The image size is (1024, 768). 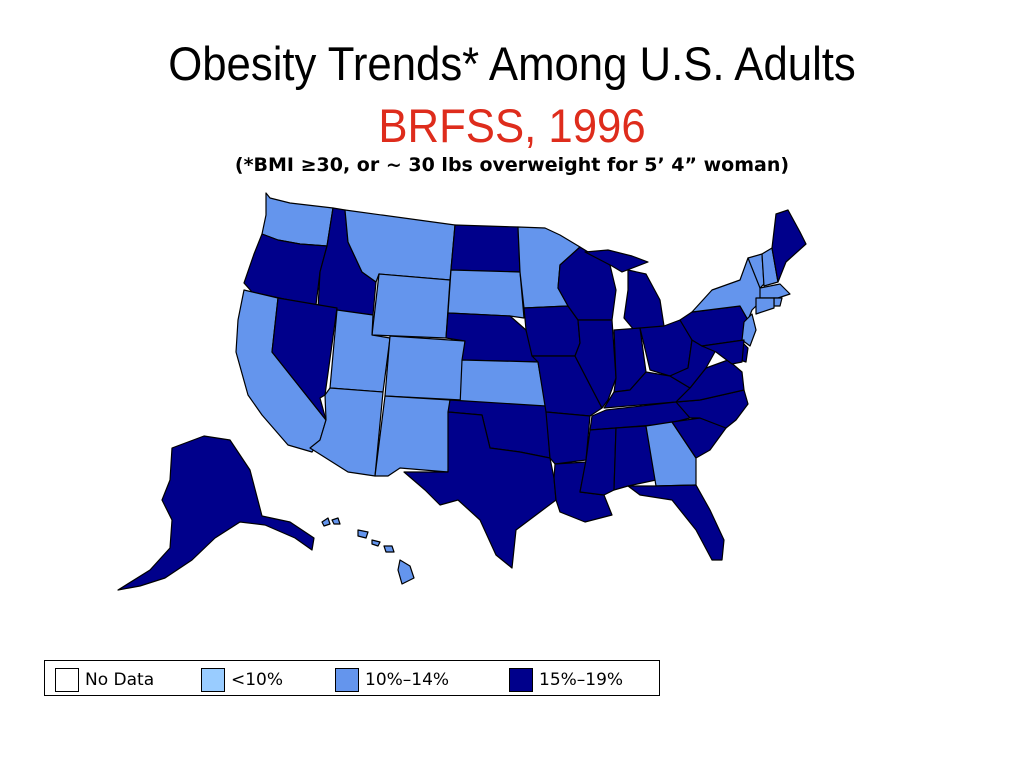 What do you see at coordinates (67, 680) in the screenshot?
I see `legend-swatch-no-data` at bounding box center [67, 680].